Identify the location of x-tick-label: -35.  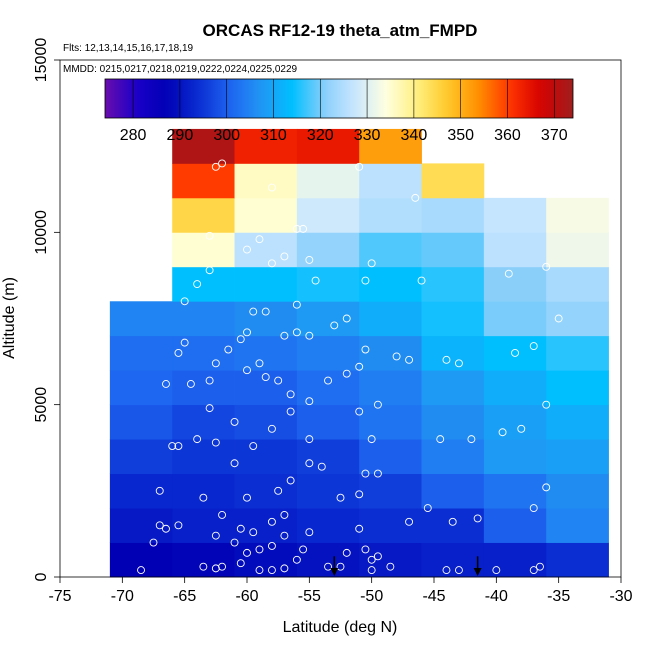
(558, 596).